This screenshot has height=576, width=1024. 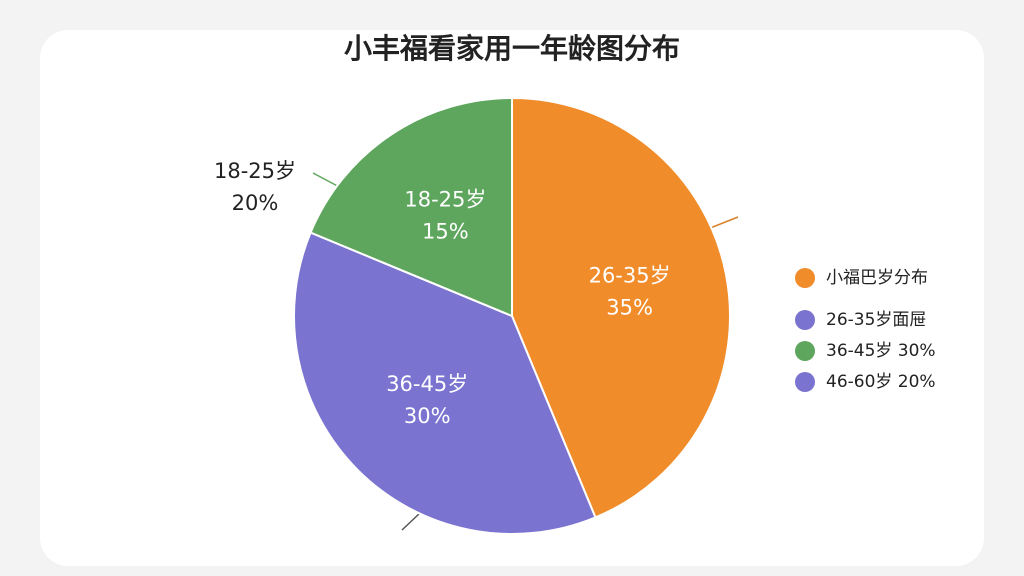 I want to click on annotation: 20%, so click(x=255, y=203).